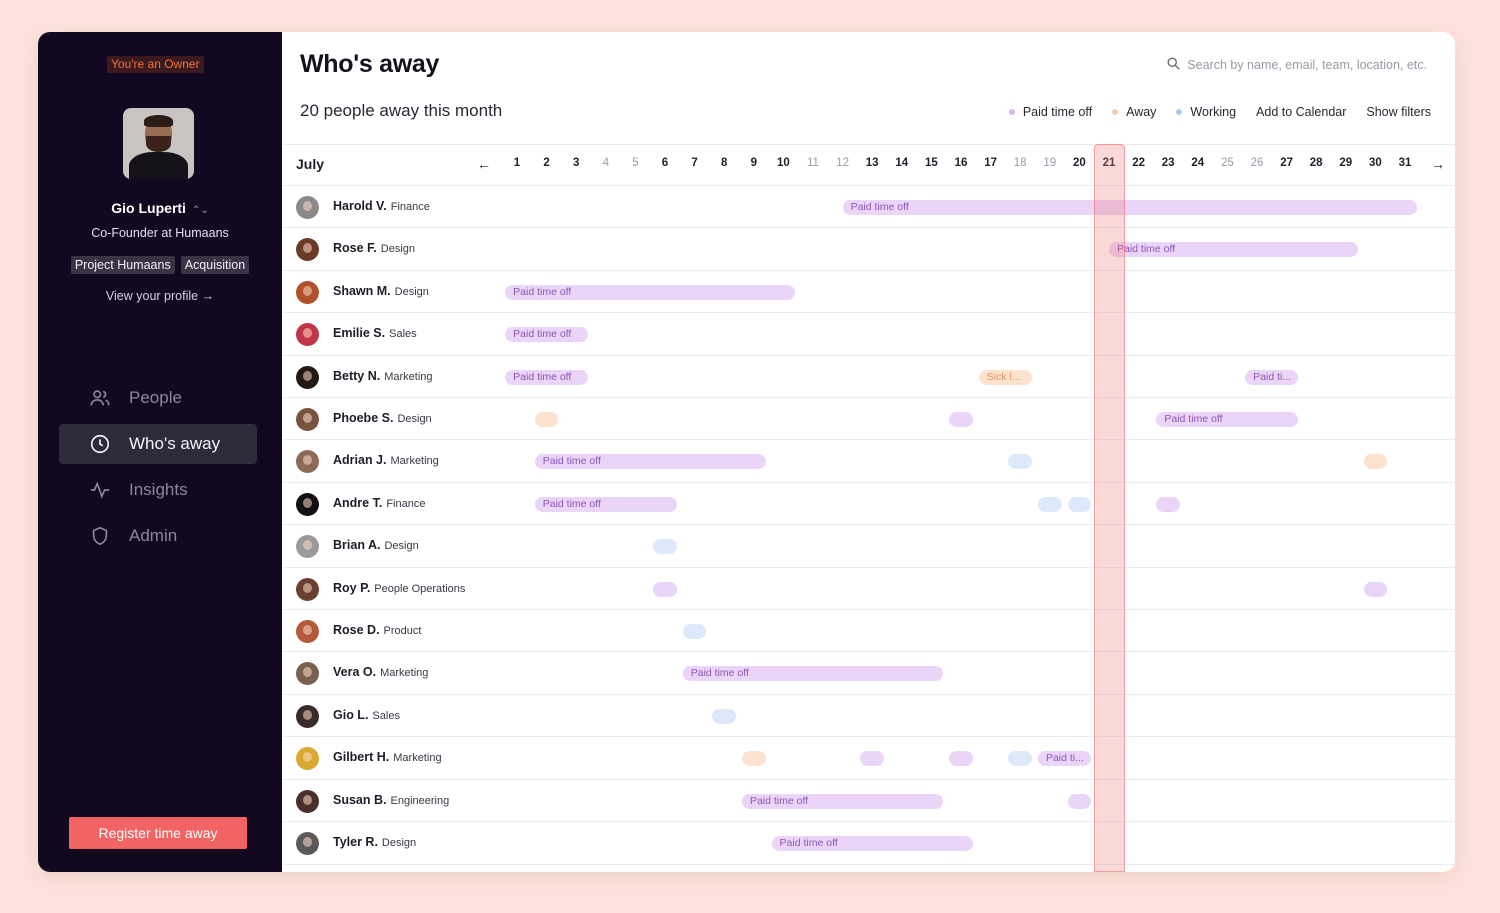 Image resolution: width=1500 pixels, height=913 pixels. I want to click on person-name: Harold V. Finance, so click(381, 206).